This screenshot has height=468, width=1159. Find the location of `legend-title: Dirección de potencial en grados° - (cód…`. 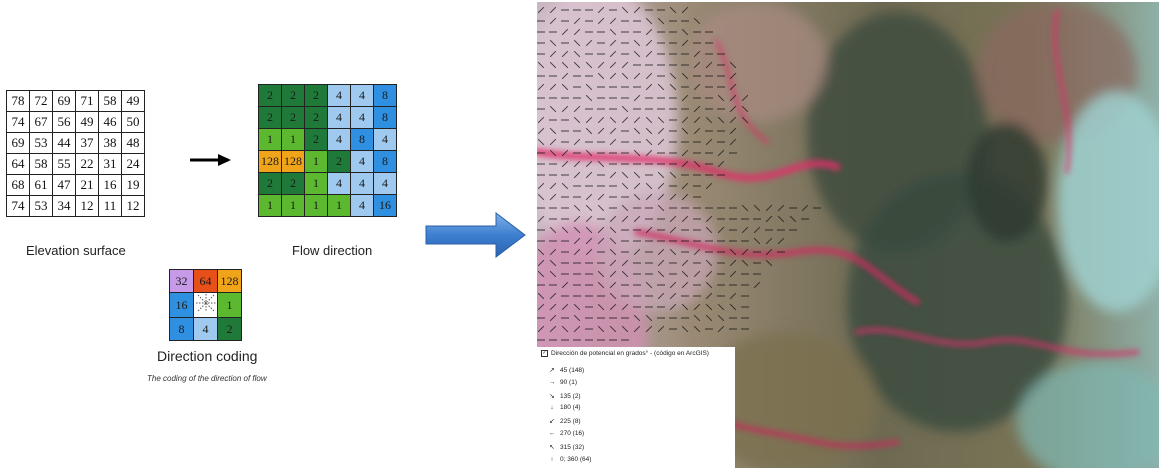

legend-title: Dirección de potencial en grados° - (cód… is located at coordinates (630, 354).